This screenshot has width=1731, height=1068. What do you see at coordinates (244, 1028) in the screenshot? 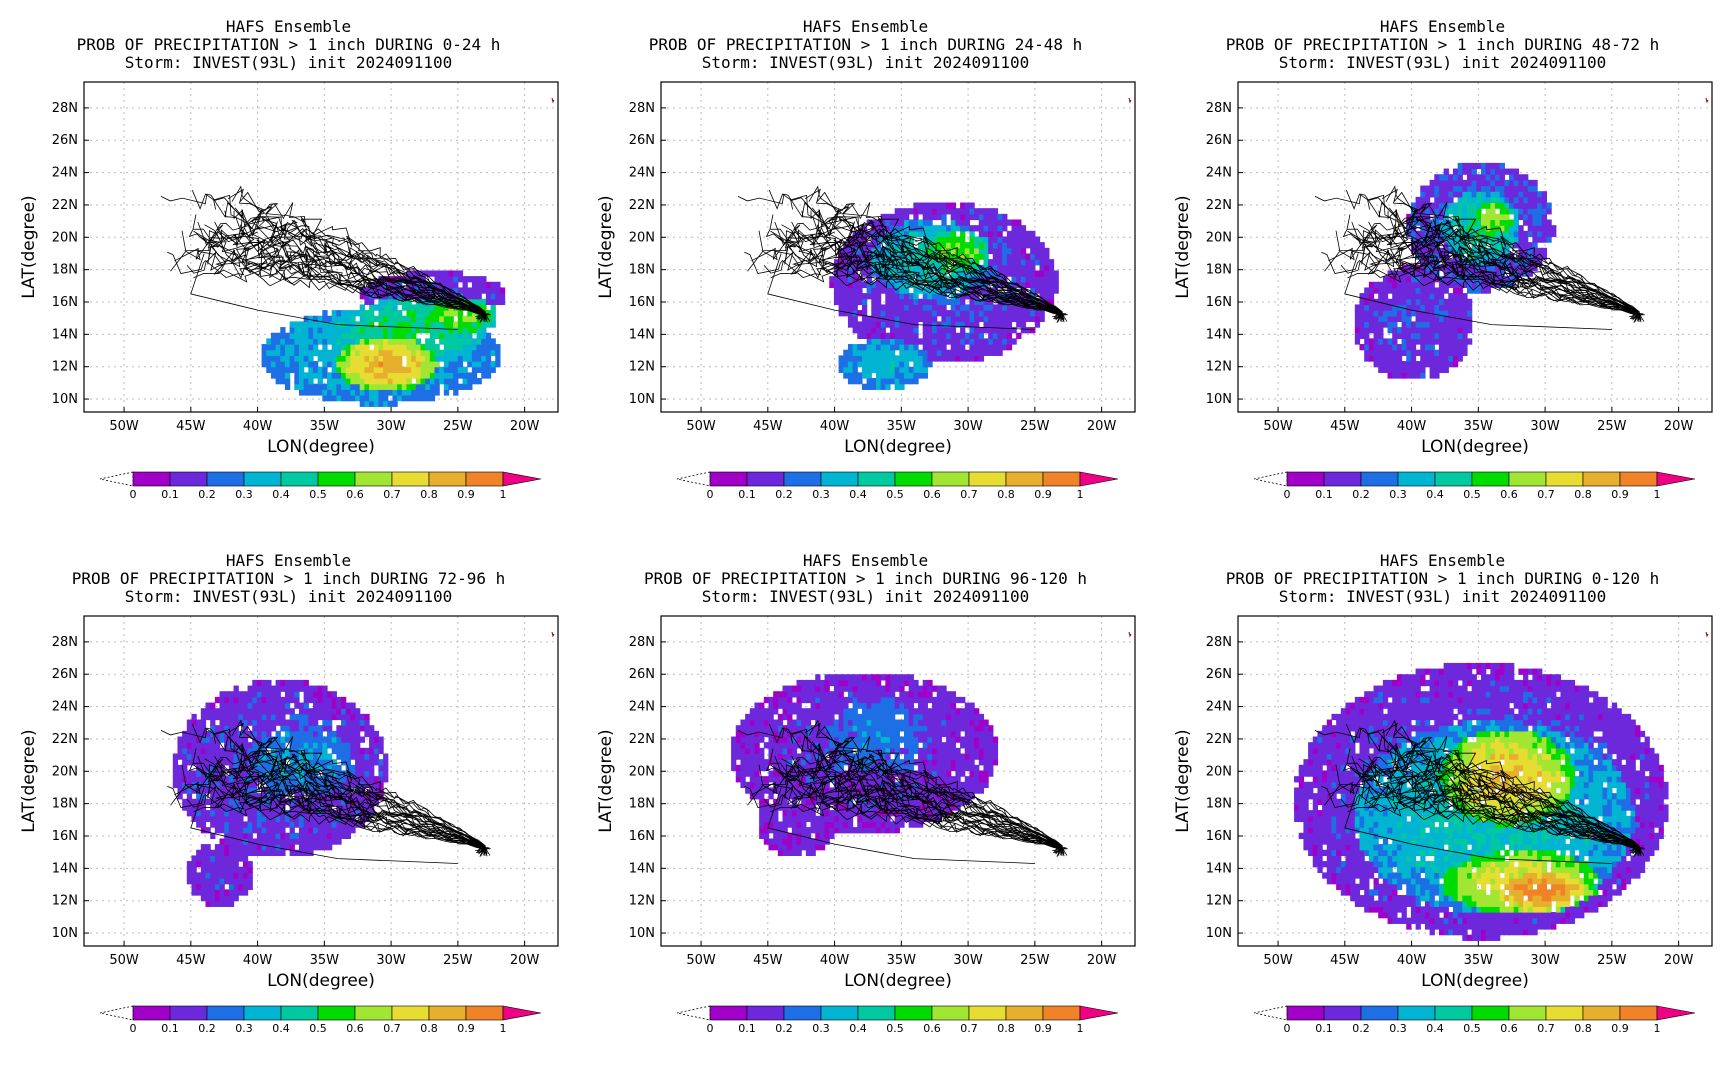
I see `colorbar-level-label: 0.3` at bounding box center [244, 1028].